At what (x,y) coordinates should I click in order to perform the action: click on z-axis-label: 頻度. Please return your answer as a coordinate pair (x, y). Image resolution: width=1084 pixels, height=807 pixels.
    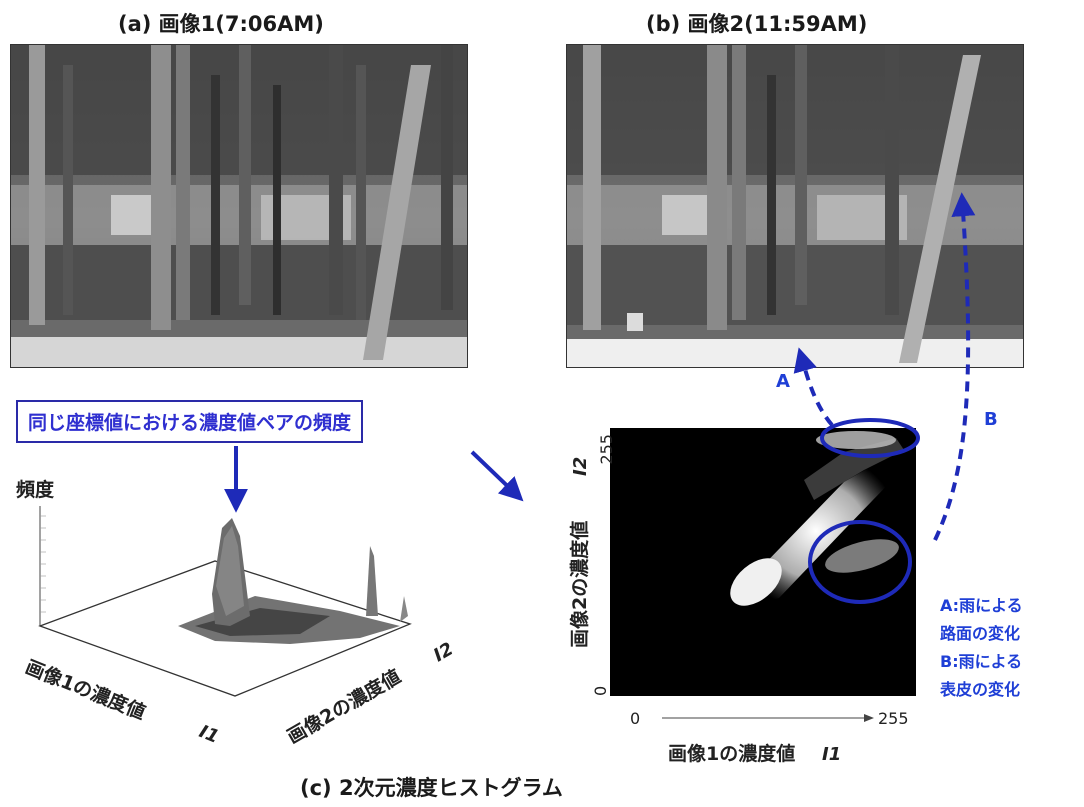
    Looking at the image, I should click on (35, 489).